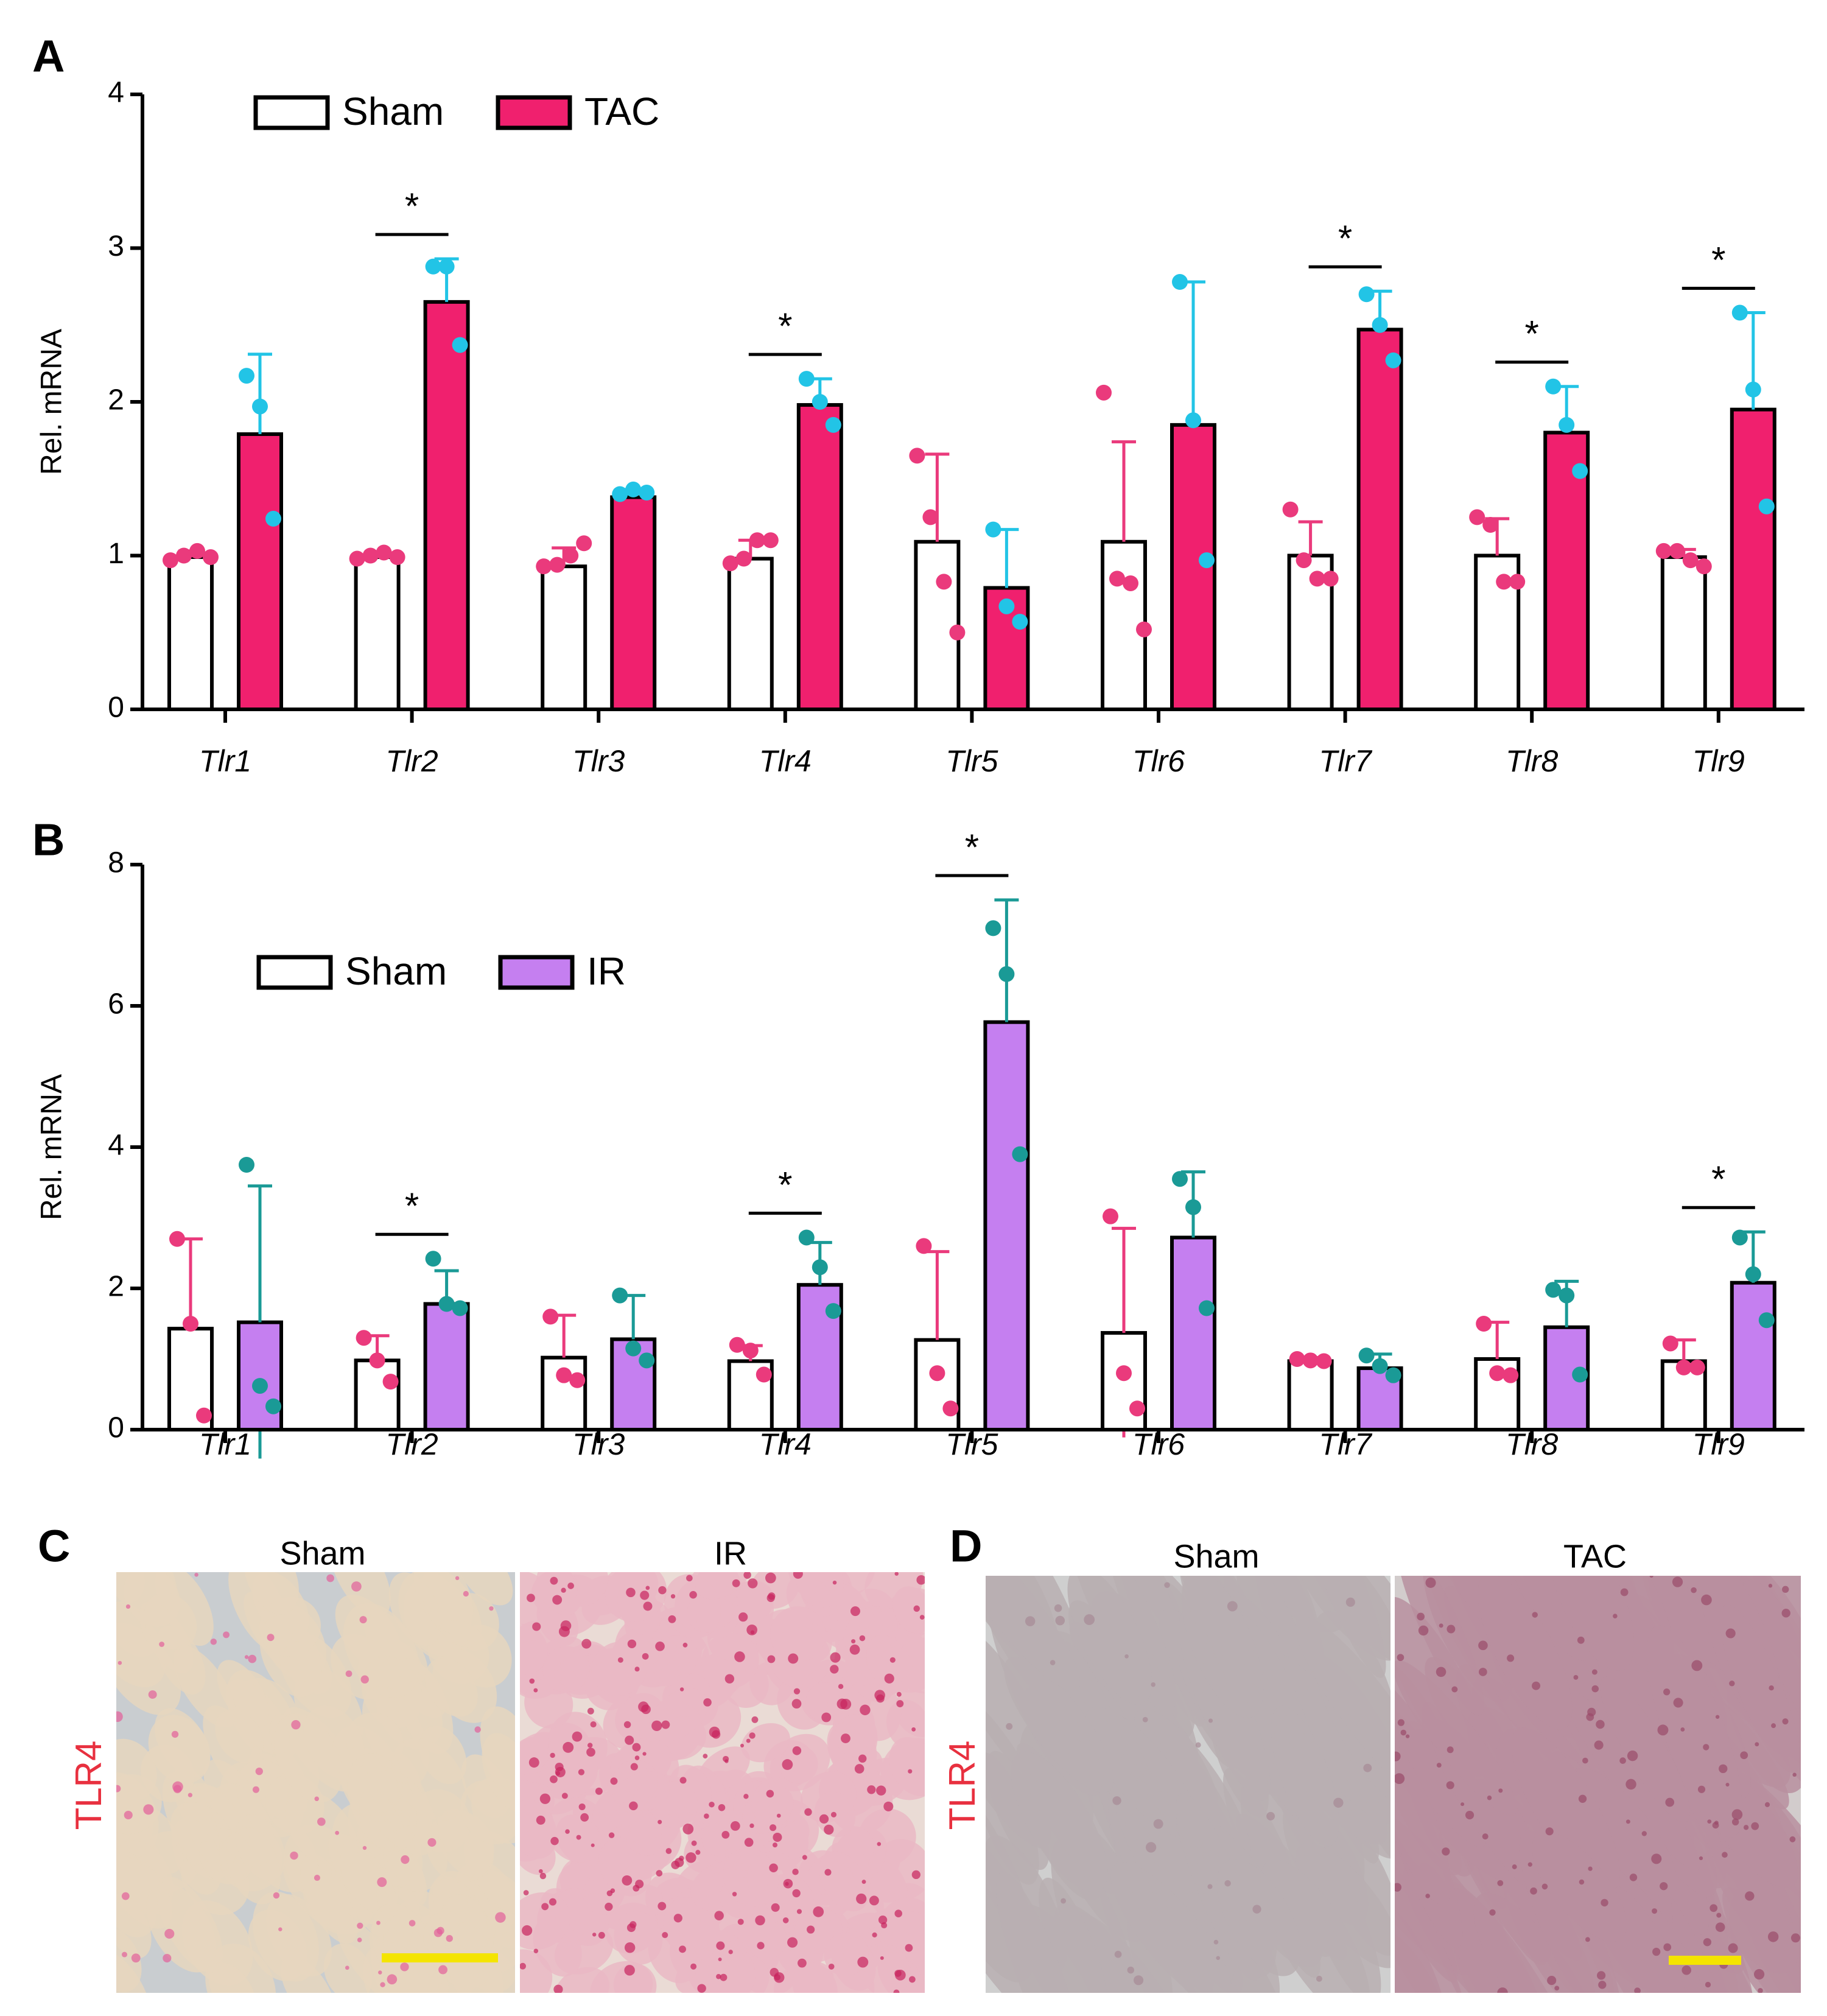 This screenshot has height=2016, width=1827. What do you see at coordinates (1718, 259) in the screenshot?
I see `significance-label: *` at bounding box center [1718, 259].